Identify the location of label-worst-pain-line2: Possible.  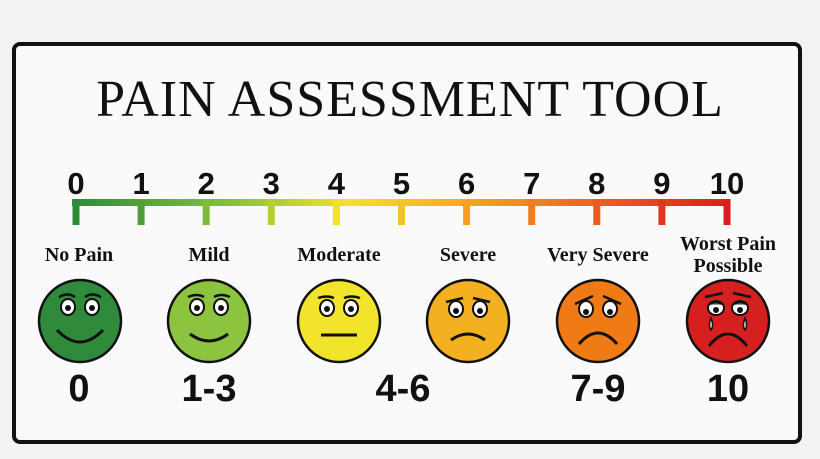
(728, 266).